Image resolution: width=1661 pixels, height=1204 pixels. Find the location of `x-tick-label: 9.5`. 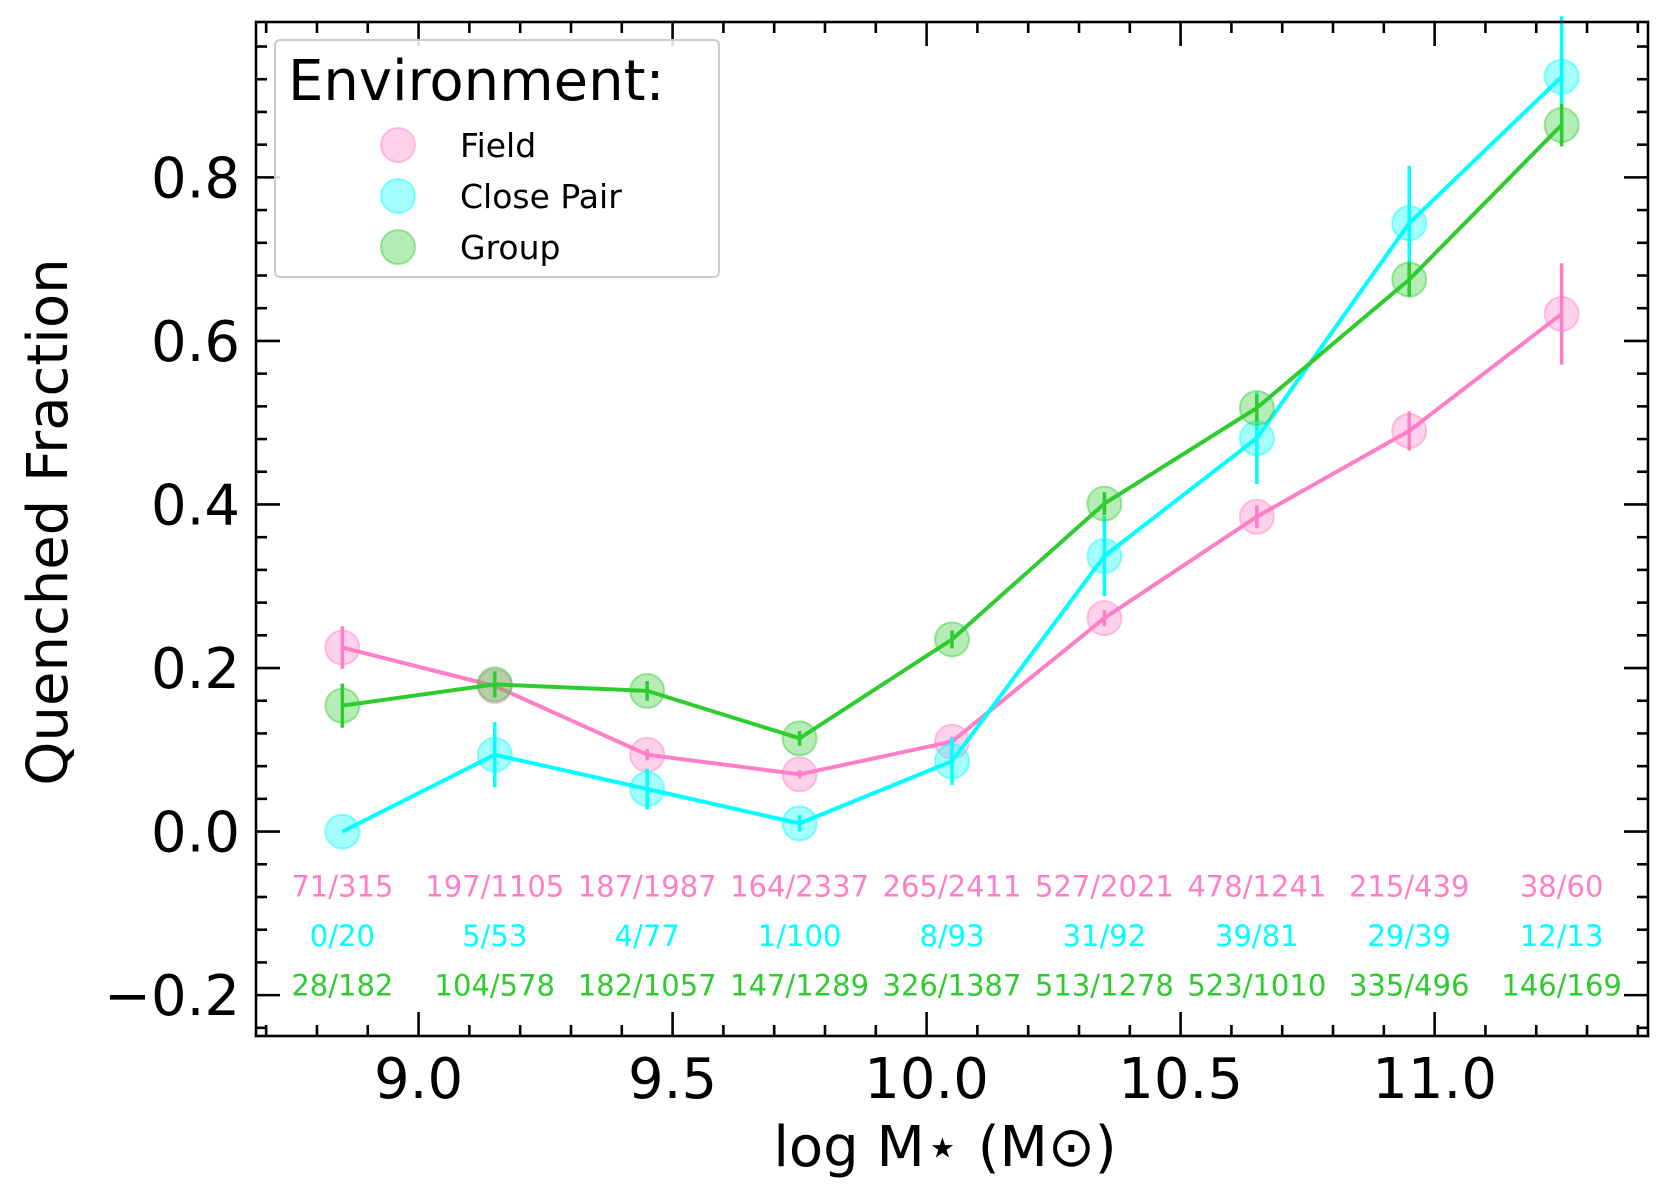

x-tick-label: 9.5 is located at coordinates (672, 1079).